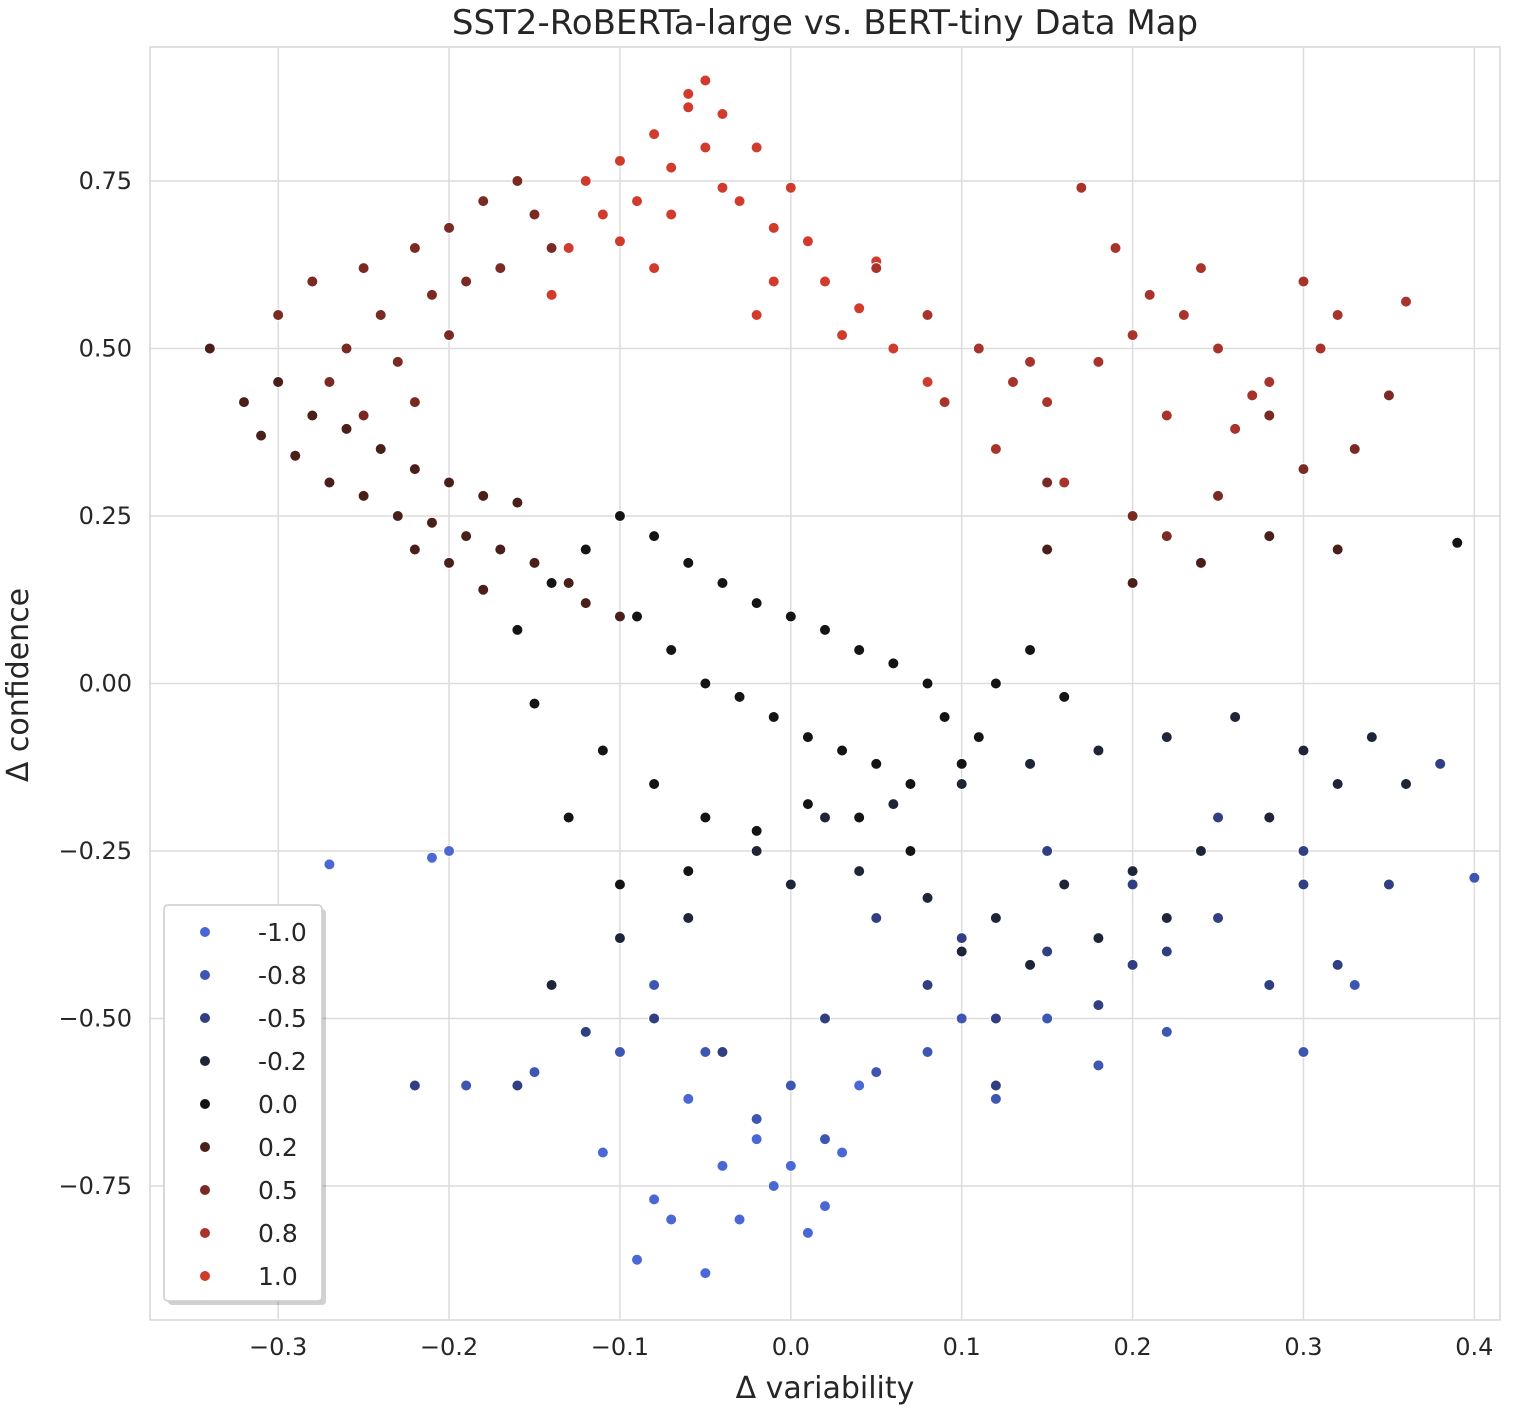 This screenshot has width=1514, height=1416. What do you see at coordinates (105, 349) in the screenshot?
I see `y-tick-label: 0.50` at bounding box center [105, 349].